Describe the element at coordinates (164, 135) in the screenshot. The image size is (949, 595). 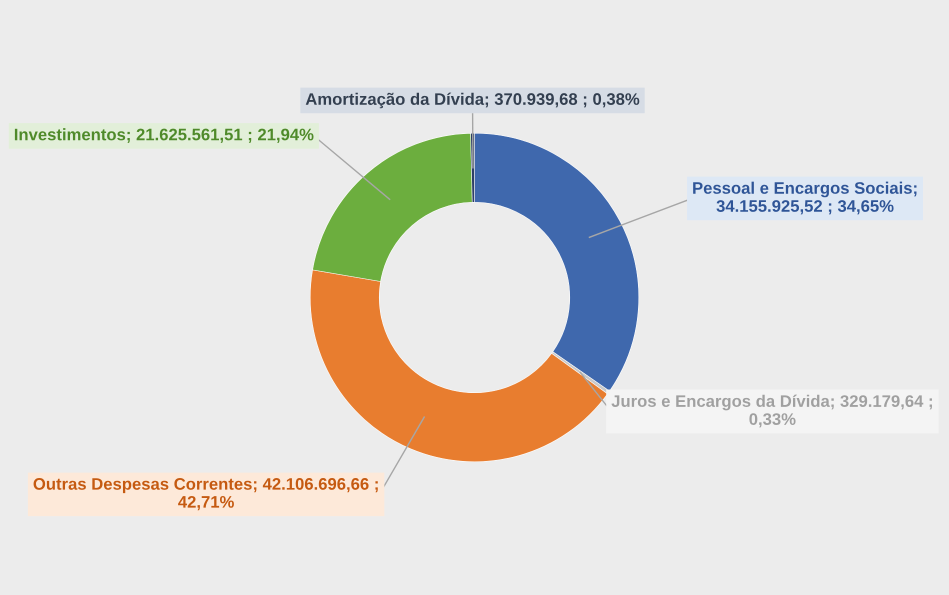
I see `slice-label: Investimentos; 21.625.561,51 ; 21,94%` at that location.